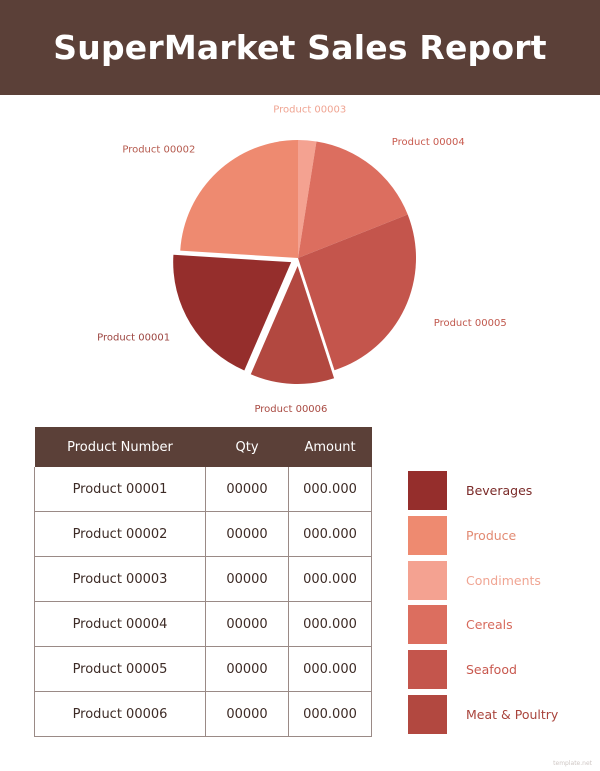 Image resolution: width=600 pixels, height=771 pixels. What do you see at coordinates (309, 109) in the screenshot?
I see `pie-label: Product 00003` at bounding box center [309, 109].